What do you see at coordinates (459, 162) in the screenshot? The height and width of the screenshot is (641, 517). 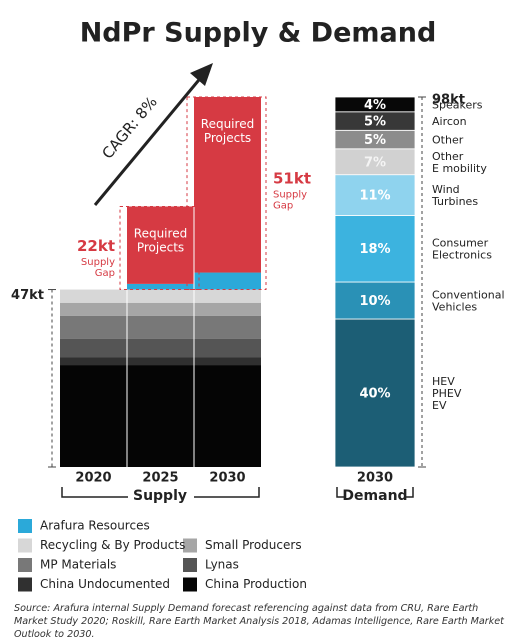 I see `segment-label: Other E mobility` at bounding box center [459, 162].